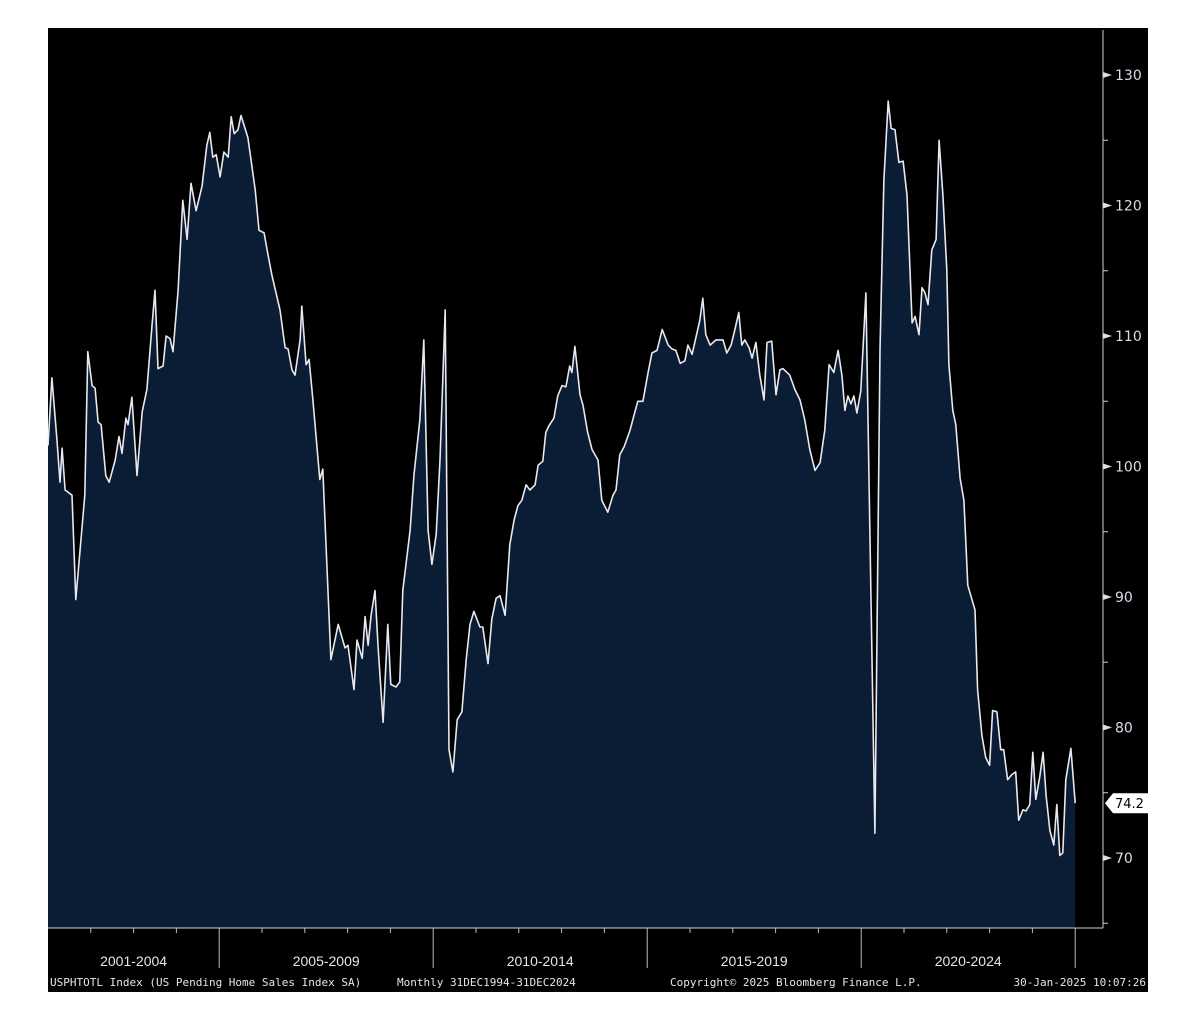 This screenshot has width=1180, height=1028. Describe the element at coordinates (1128, 207) in the screenshot. I see `y-tick-label: 120` at that location.